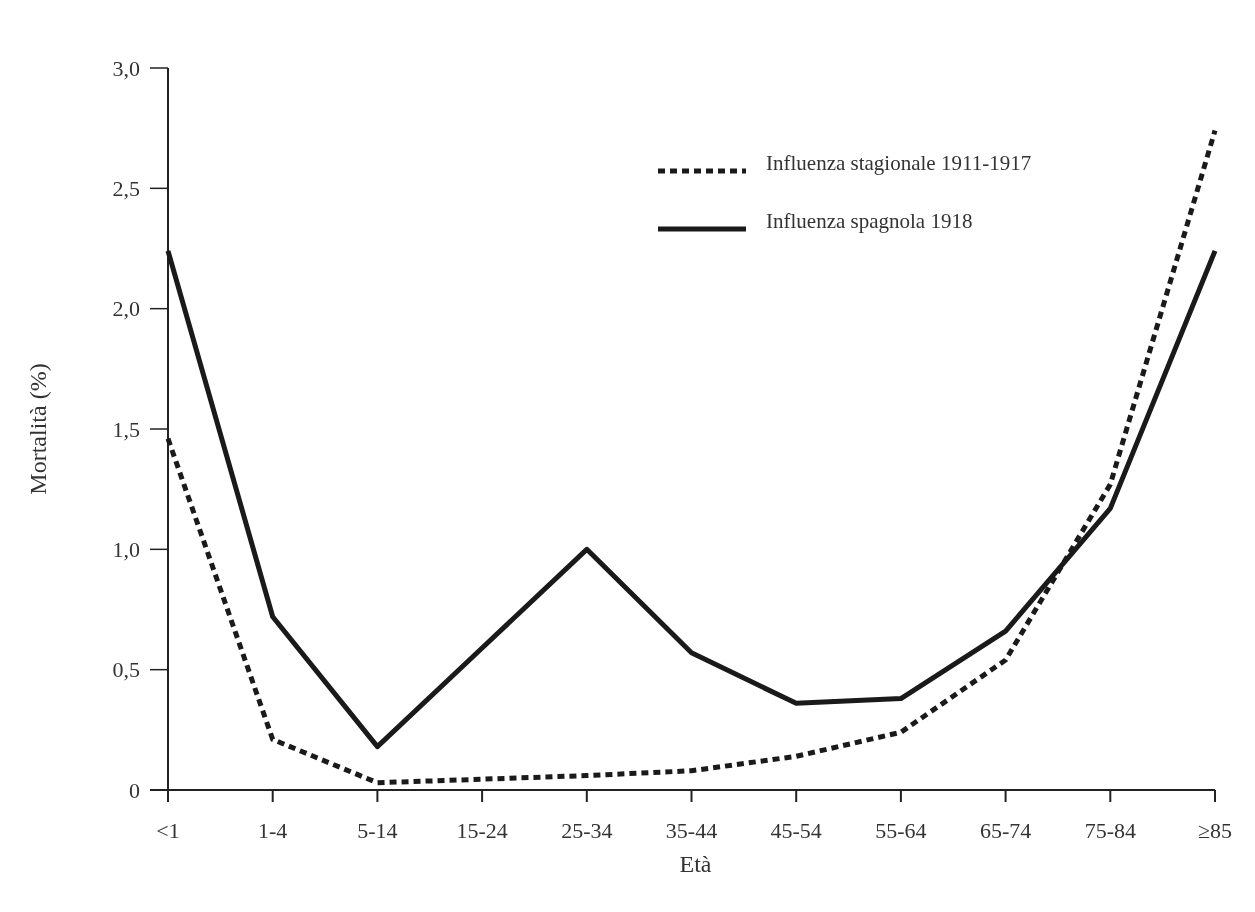  I want to click on x-axis-title: Età, so click(695, 864).